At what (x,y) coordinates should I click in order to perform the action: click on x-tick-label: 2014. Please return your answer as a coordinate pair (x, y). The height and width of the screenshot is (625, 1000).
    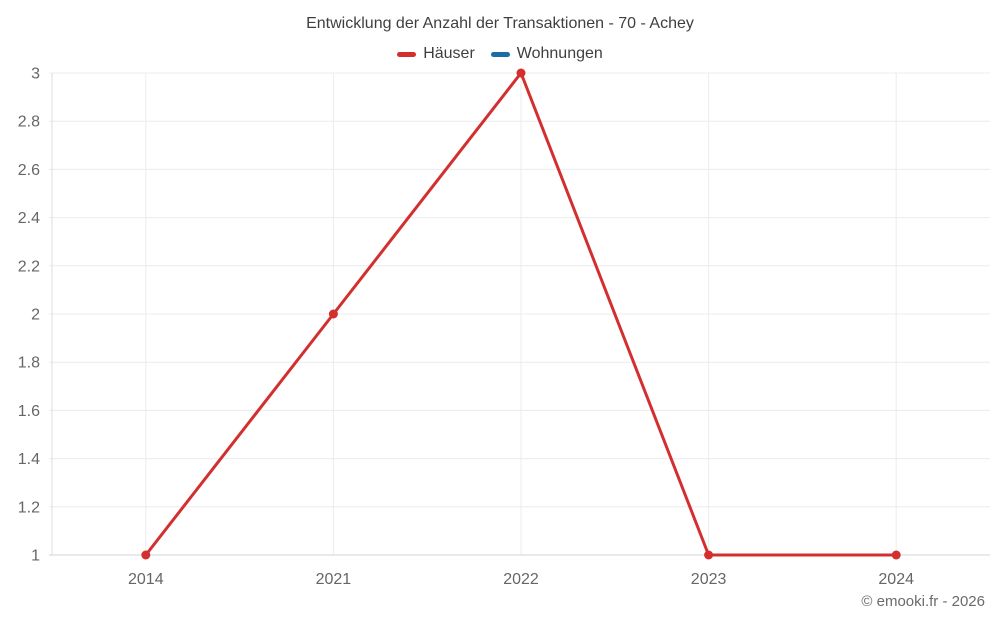
    Looking at the image, I should click on (146, 579).